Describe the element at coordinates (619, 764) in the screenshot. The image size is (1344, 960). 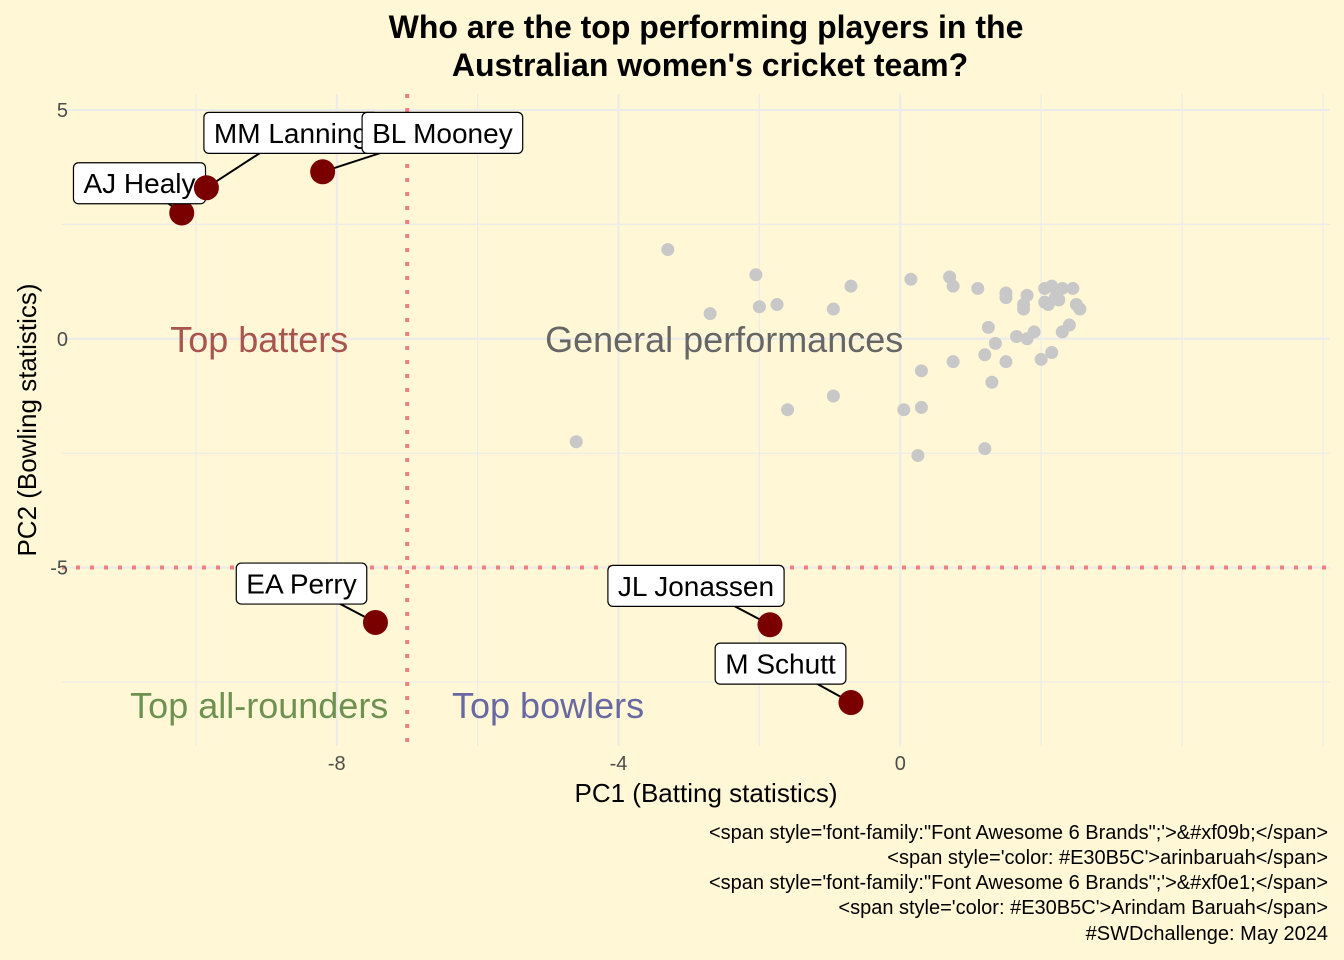
I see `x-tick-label: -4` at that location.